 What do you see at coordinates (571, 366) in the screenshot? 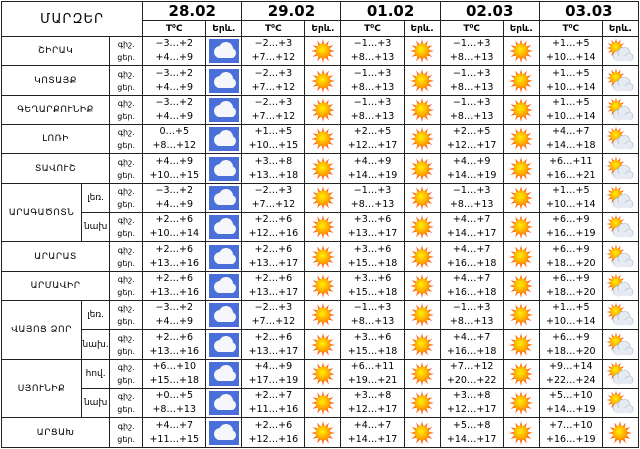
I see `night-temp: +9…+14` at bounding box center [571, 366].